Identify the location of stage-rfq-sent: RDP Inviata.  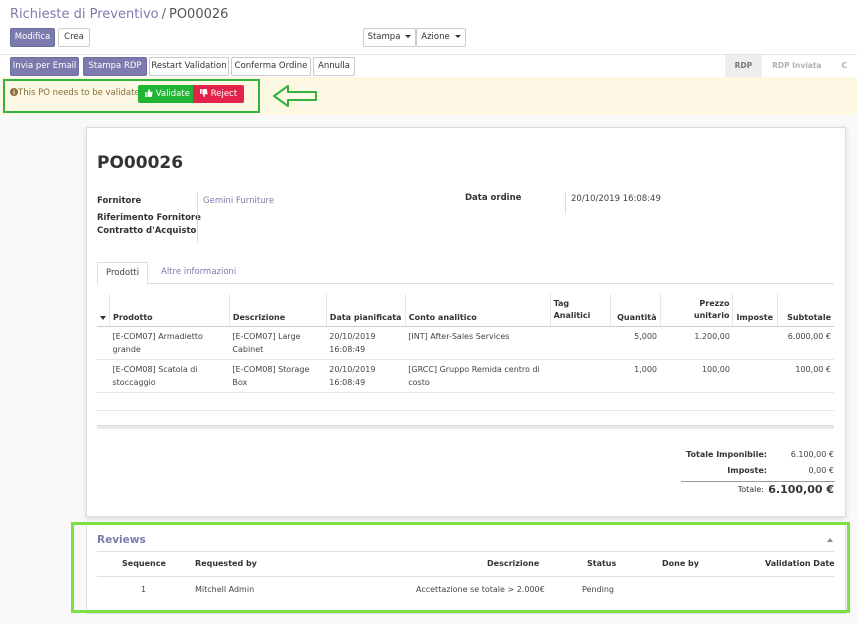
(797, 65).